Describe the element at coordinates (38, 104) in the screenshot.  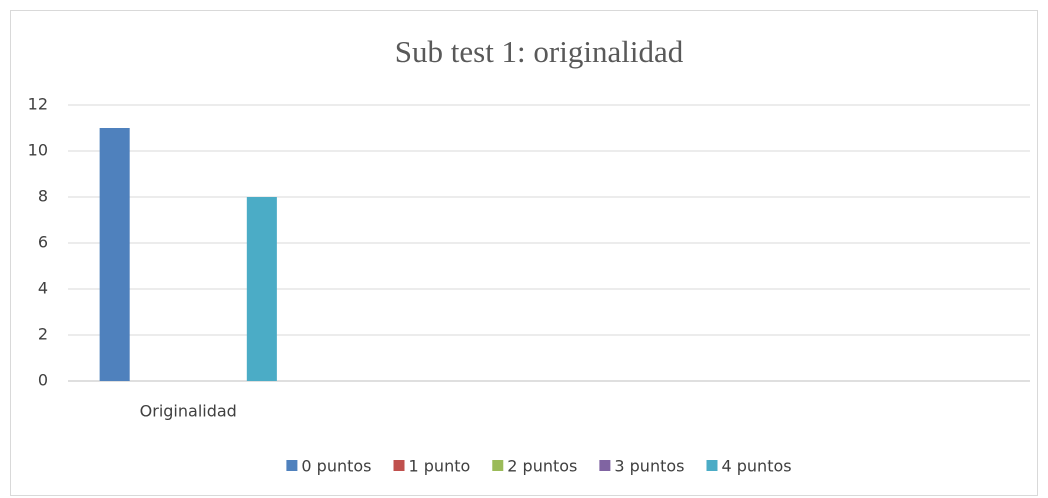
I see `y-tick-label: 12` at that location.